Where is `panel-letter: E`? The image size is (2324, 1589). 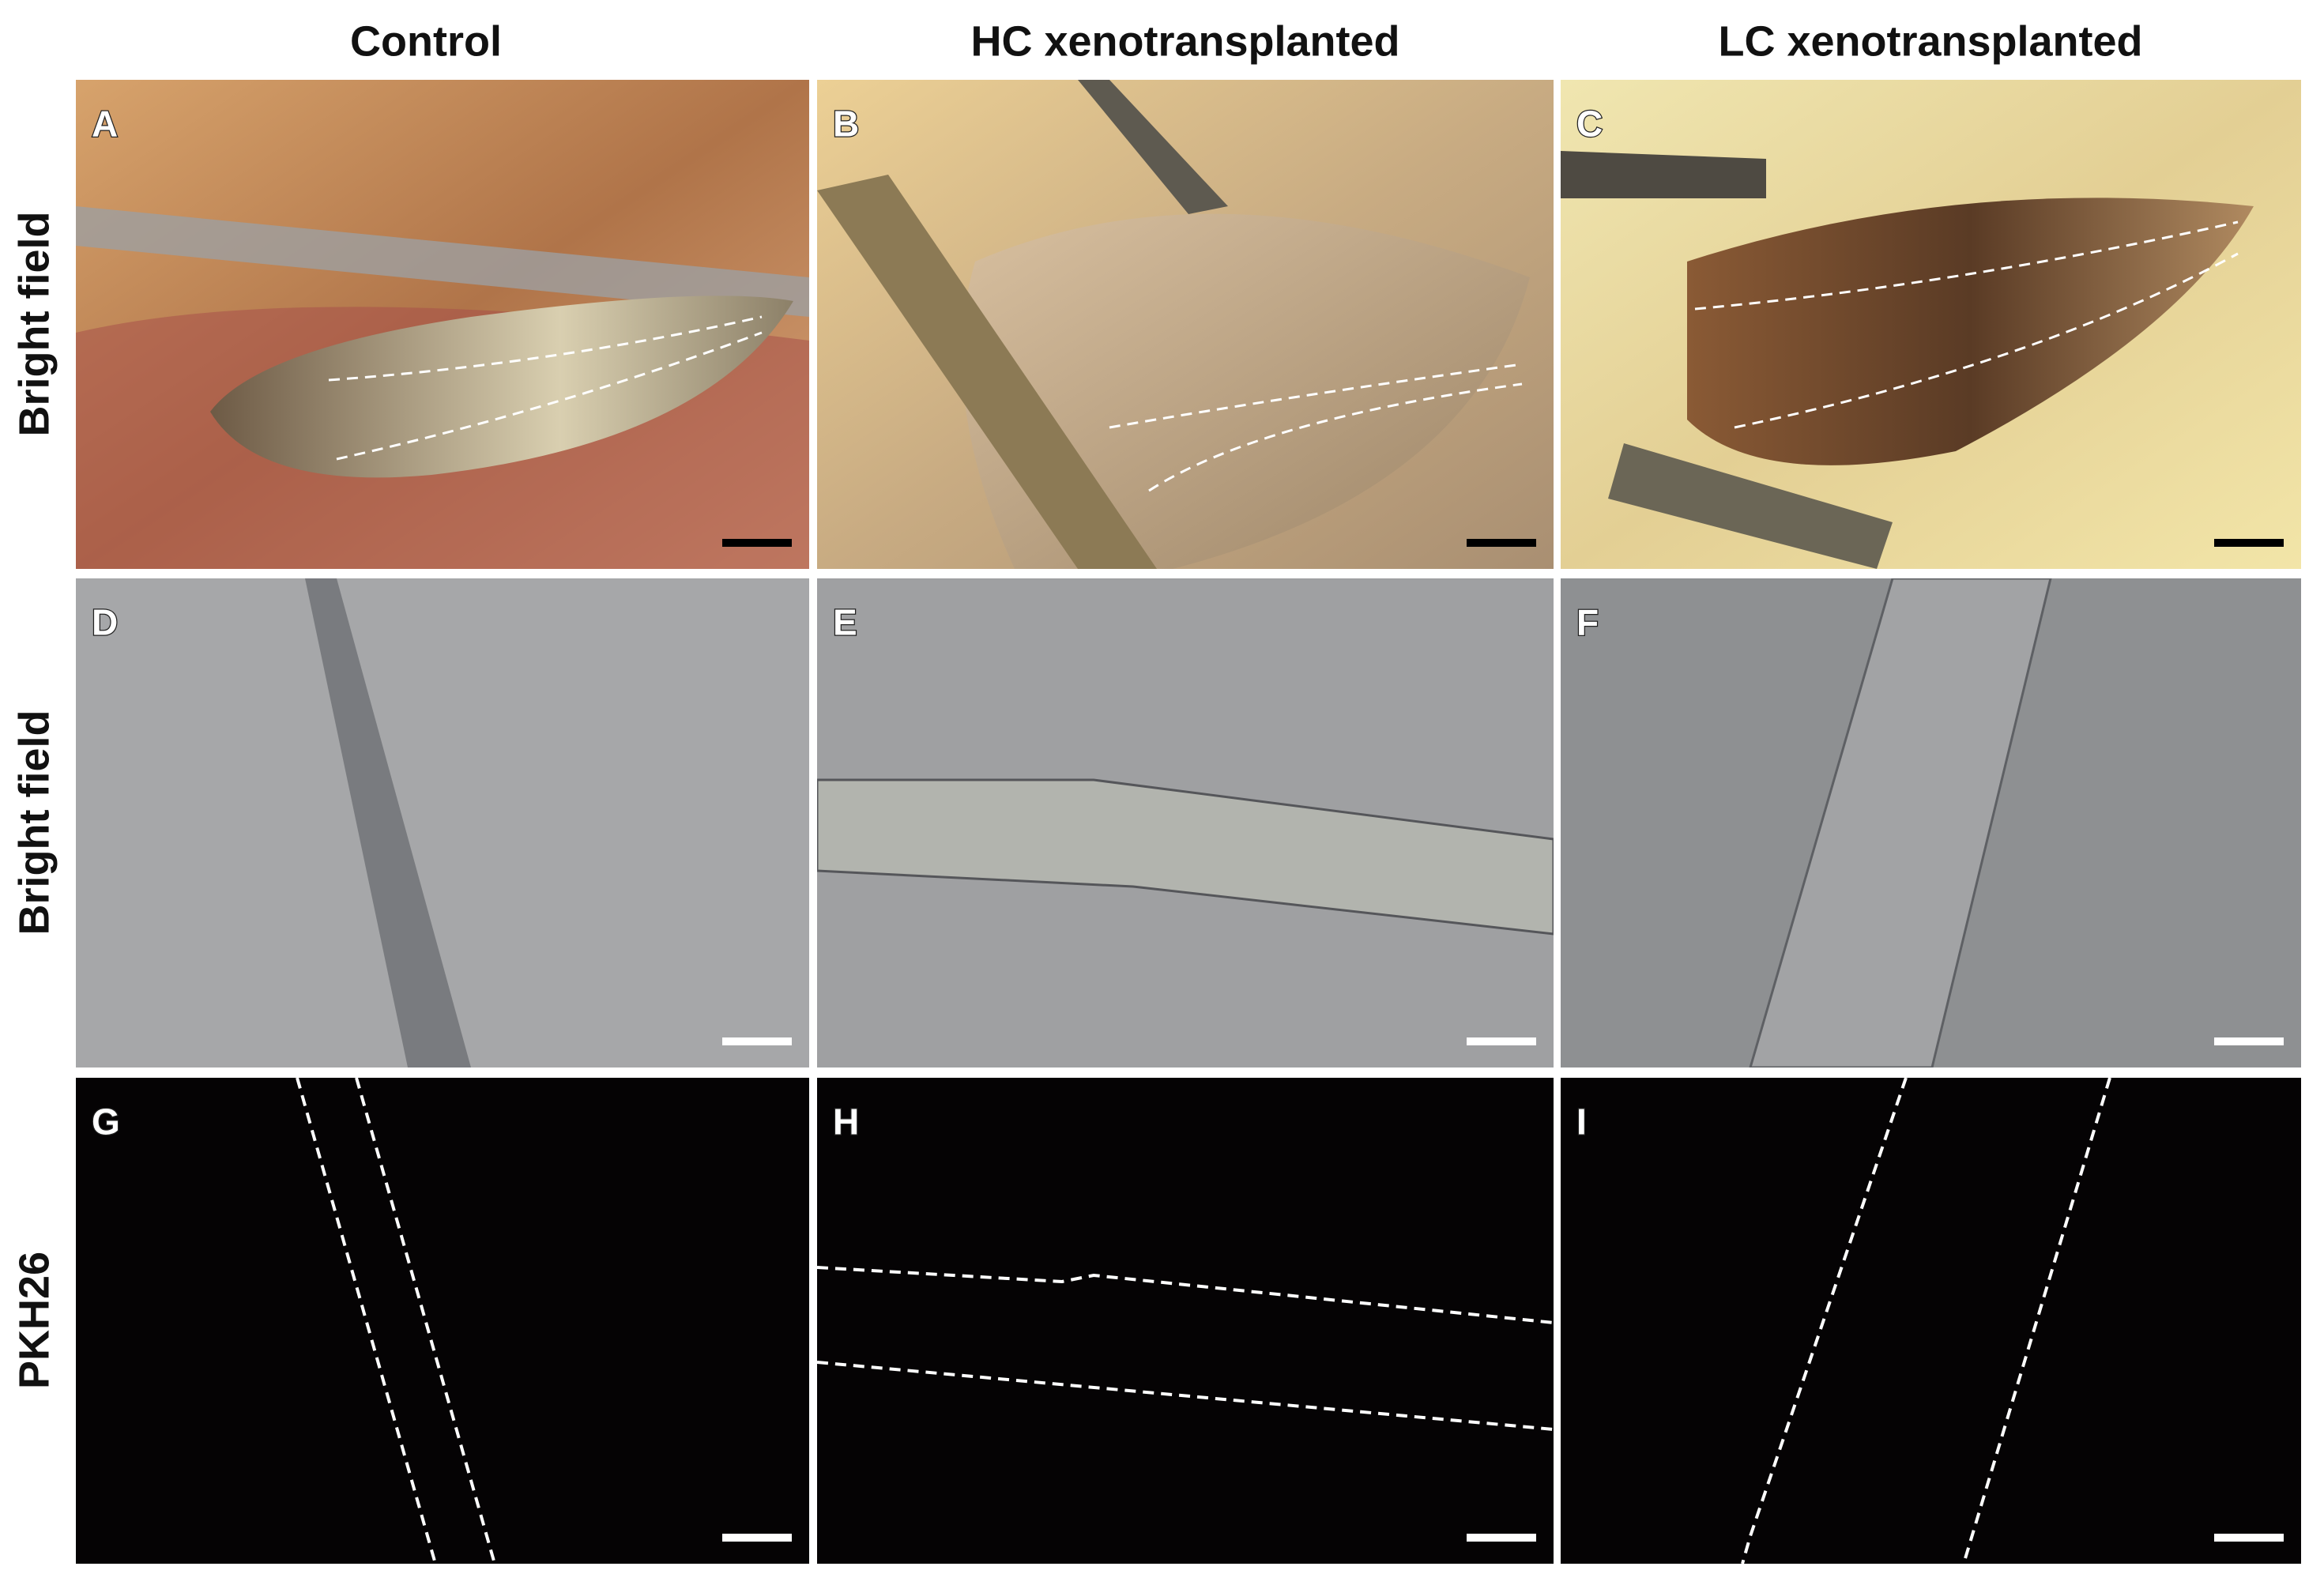 panel-letter: E is located at coordinates (845, 622).